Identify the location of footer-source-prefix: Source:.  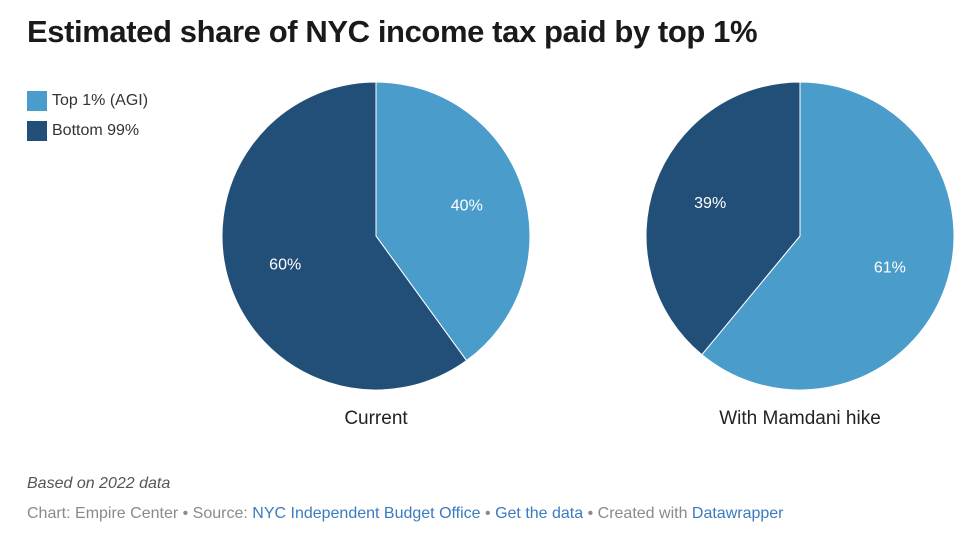
(222, 513).